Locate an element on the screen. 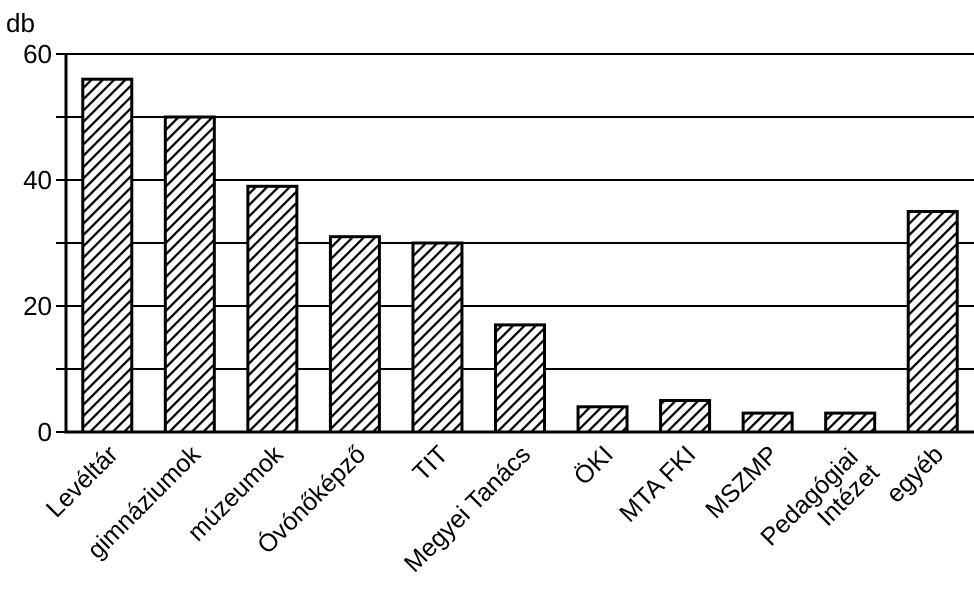 The width and height of the screenshot is (974, 613). x-tick-label-line: egyéb is located at coordinates (915, 474).